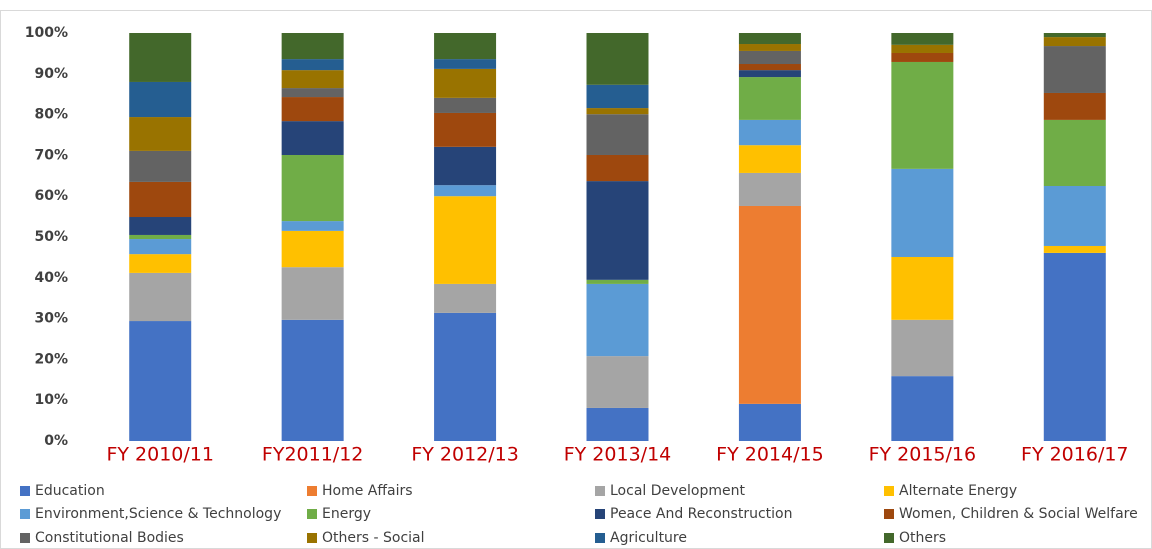 The height and width of the screenshot is (549, 1152). I want to click on legend-label: Energy, so click(346, 514).